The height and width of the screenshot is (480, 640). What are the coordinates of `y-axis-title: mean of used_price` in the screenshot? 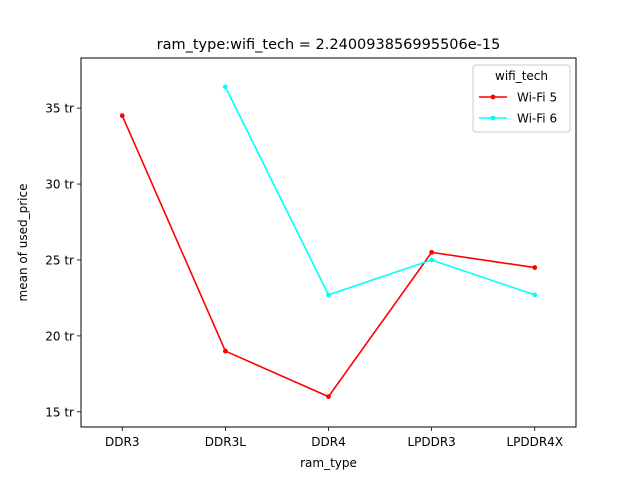 It's located at (23, 243).